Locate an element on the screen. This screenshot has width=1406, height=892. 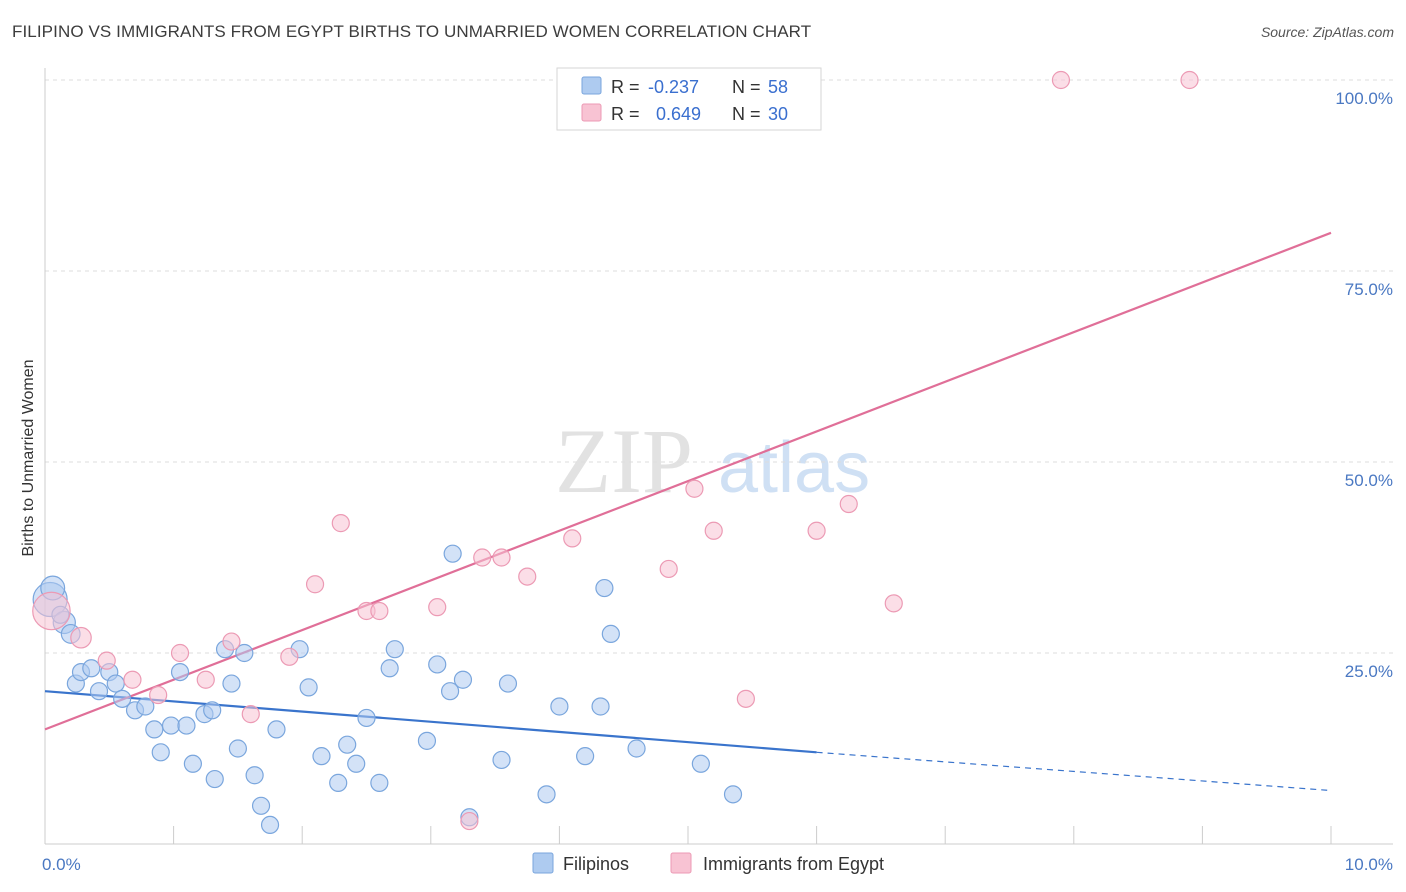
y-tick-label-0: 25.0% is located at coordinates (1369, 671).